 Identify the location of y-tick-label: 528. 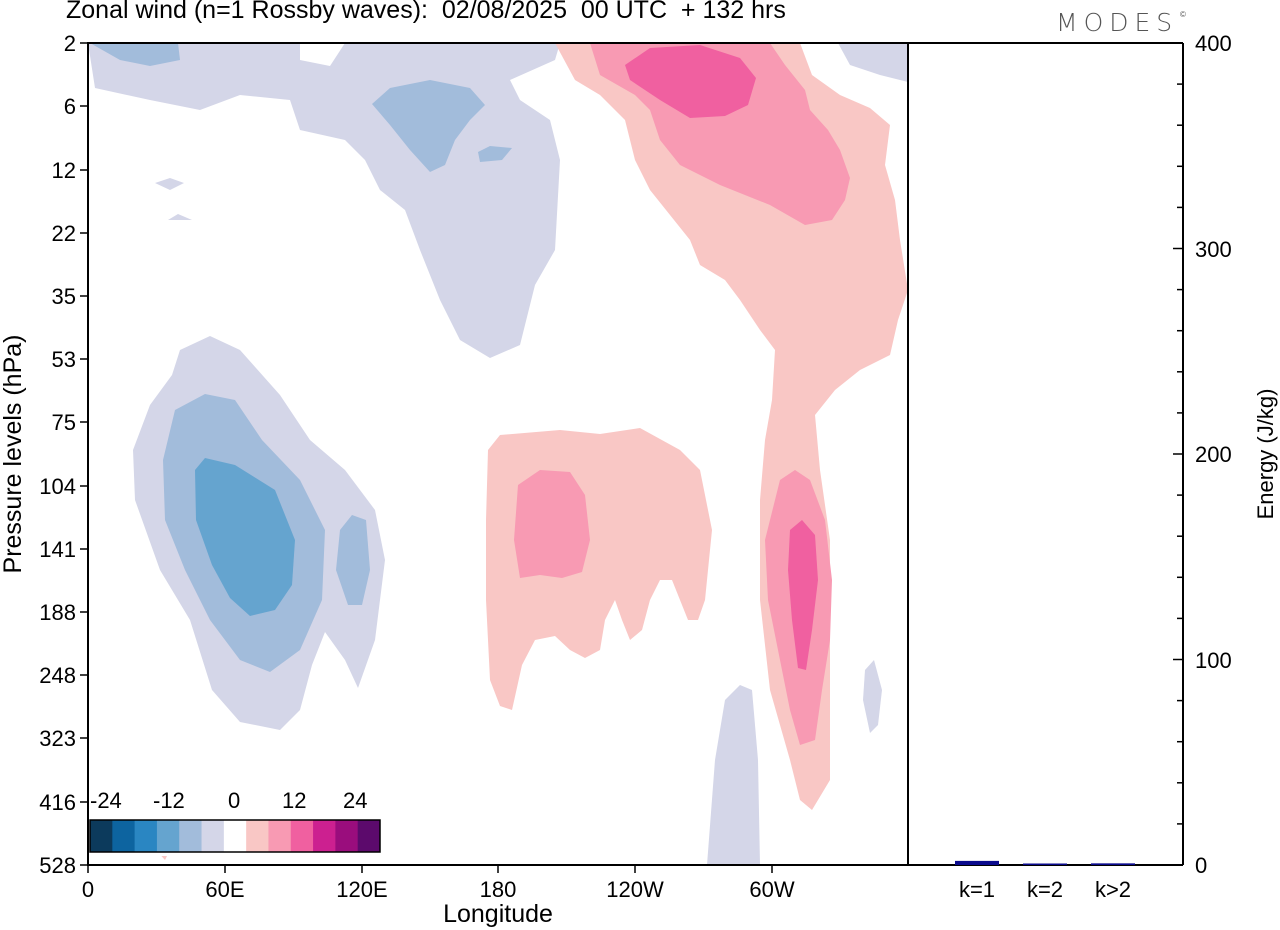
(57, 865).